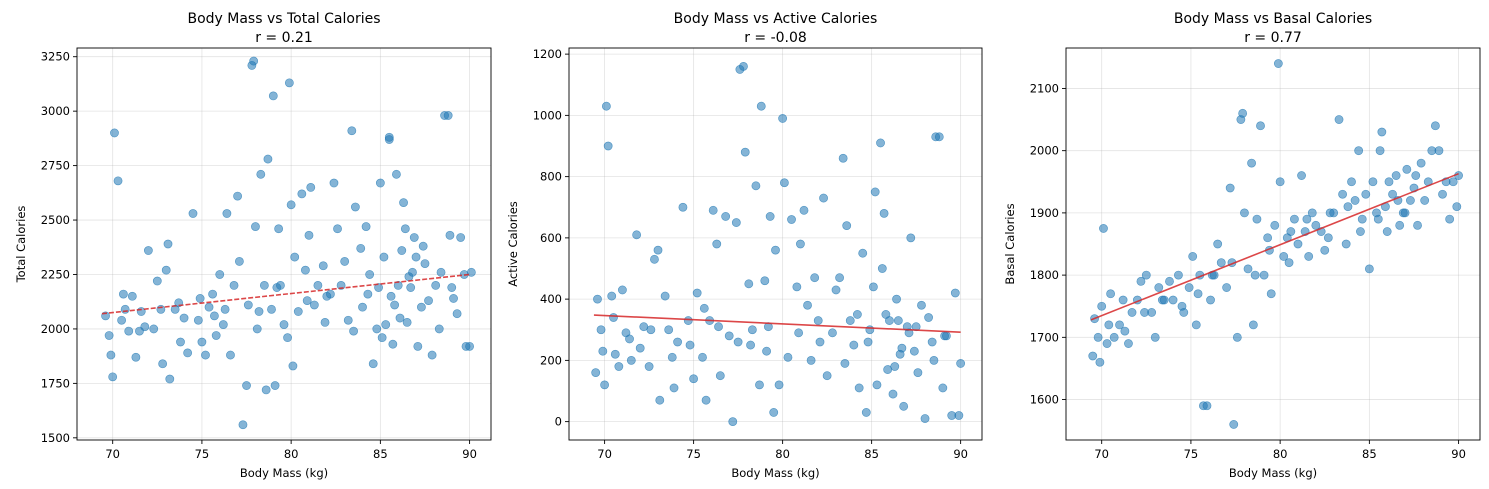 This screenshot has width=1489, height=489. Describe the element at coordinates (55, 166) in the screenshot. I see `y-tick-label: 2750` at that location.